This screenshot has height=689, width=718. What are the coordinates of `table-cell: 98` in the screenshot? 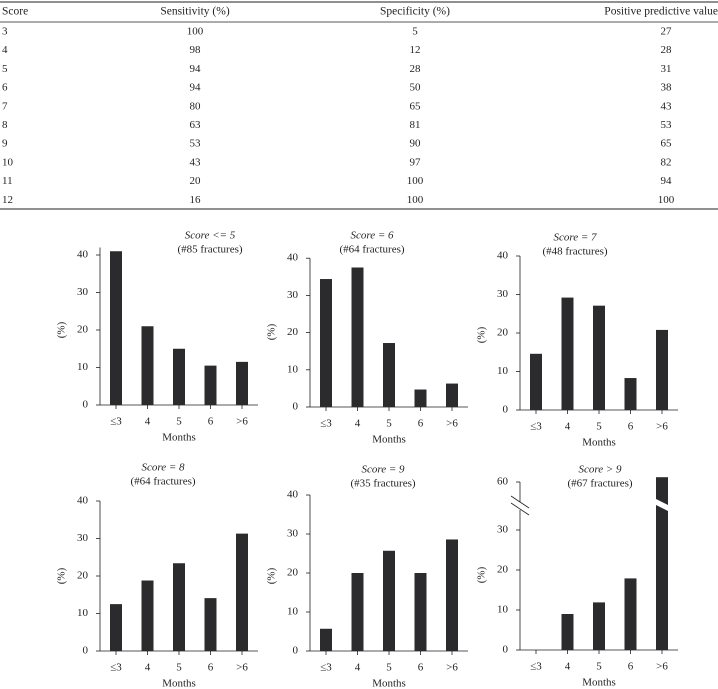 It's located at (196, 50).